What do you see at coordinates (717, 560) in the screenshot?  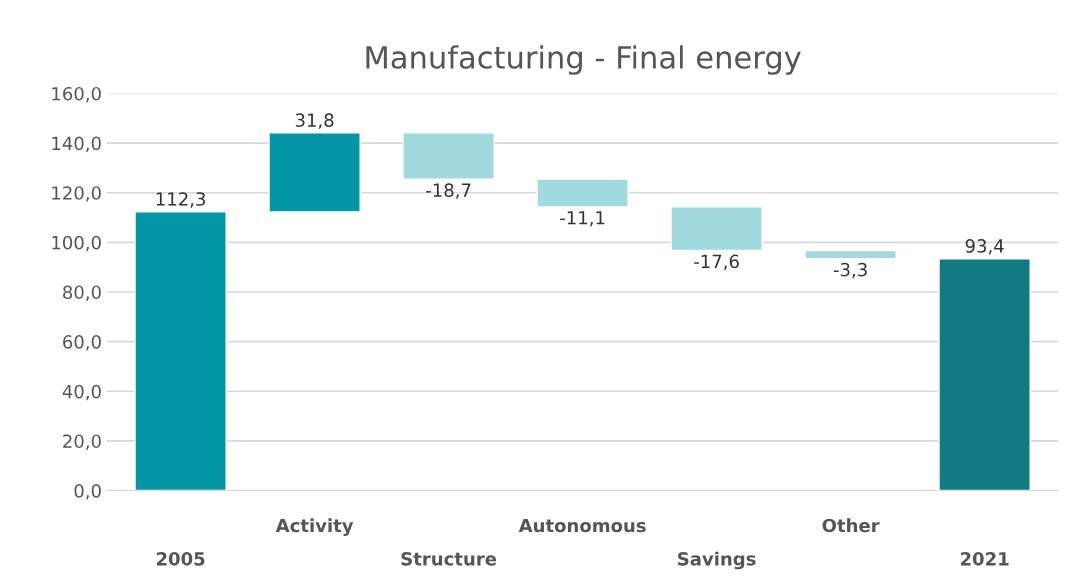 I see `x-tick-label: Savings` at bounding box center [717, 560].